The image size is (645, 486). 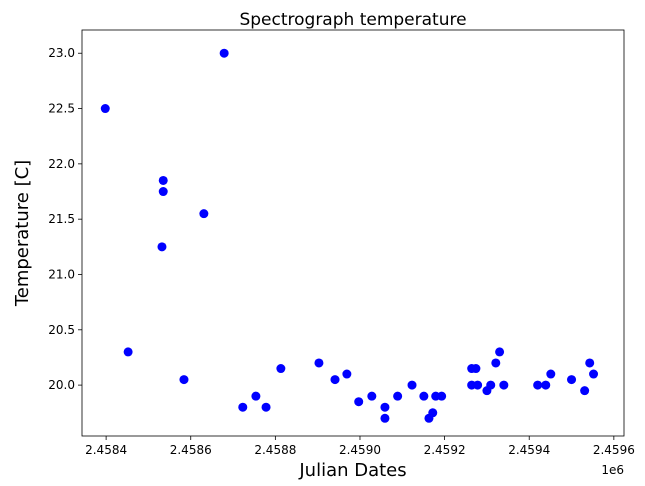 What do you see at coordinates (612, 470) in the screenshot?
I see `x-offset-label: 1e6` at bounding box center [612, 470].